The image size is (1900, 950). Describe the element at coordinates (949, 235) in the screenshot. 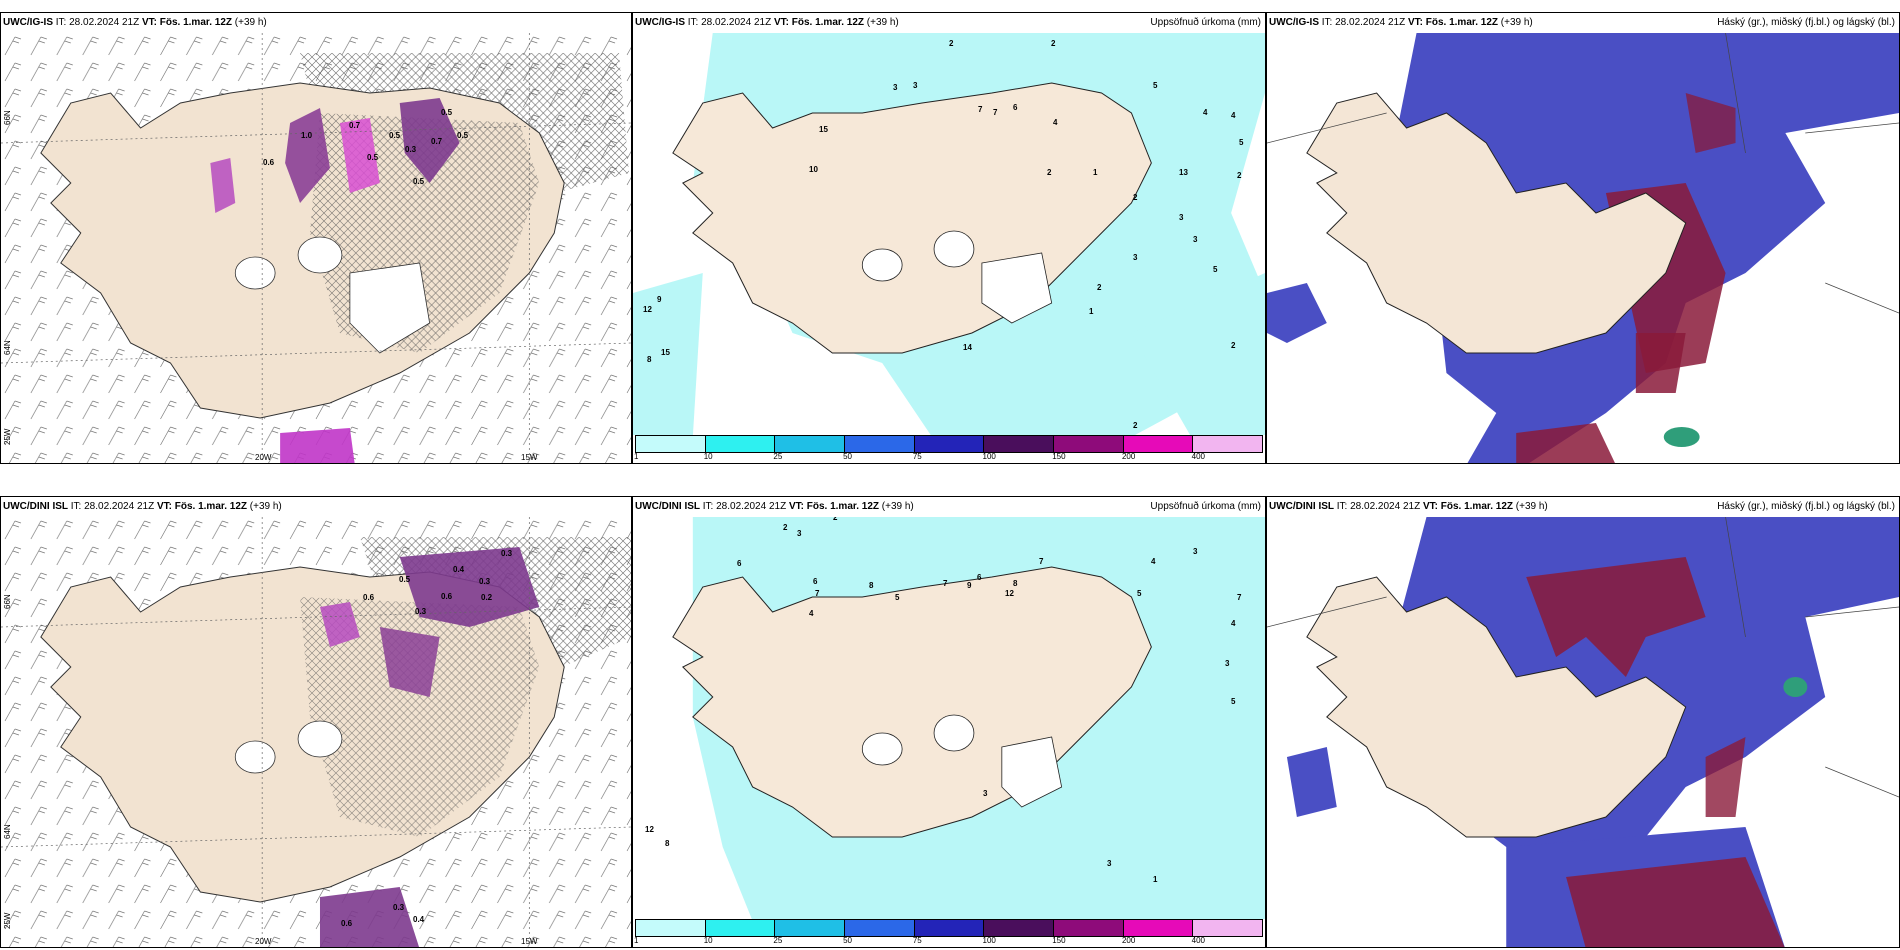

I see `precip-map` at that location.